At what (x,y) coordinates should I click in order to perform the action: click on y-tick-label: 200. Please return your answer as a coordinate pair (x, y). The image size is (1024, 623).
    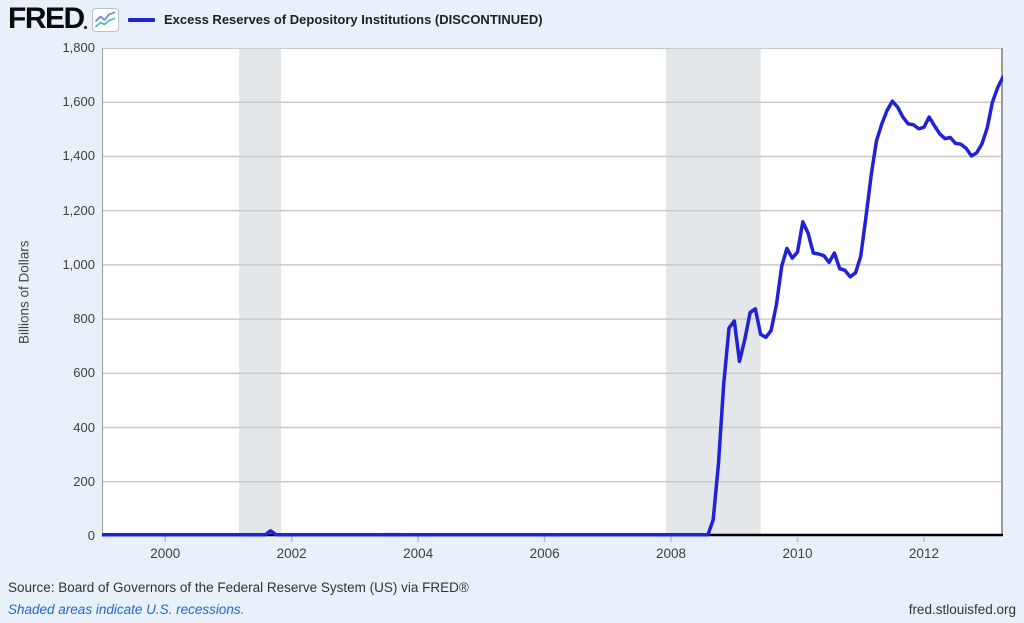
    Looking at the image, I should click on (84, 481).